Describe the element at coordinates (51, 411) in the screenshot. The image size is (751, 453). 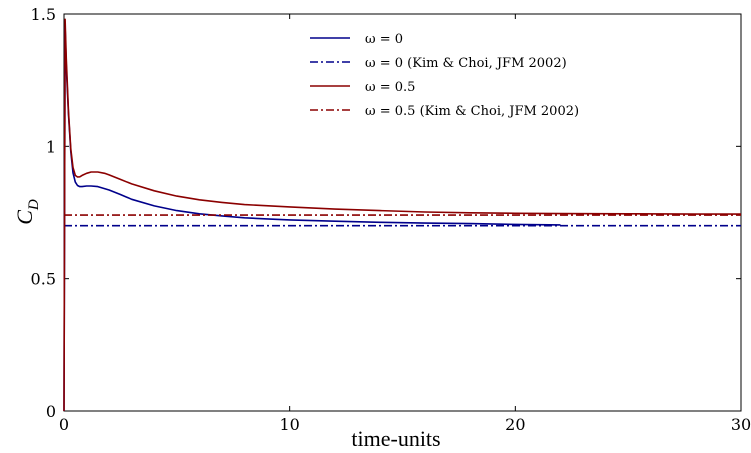
I see `y-tick-label: 0` at that location.